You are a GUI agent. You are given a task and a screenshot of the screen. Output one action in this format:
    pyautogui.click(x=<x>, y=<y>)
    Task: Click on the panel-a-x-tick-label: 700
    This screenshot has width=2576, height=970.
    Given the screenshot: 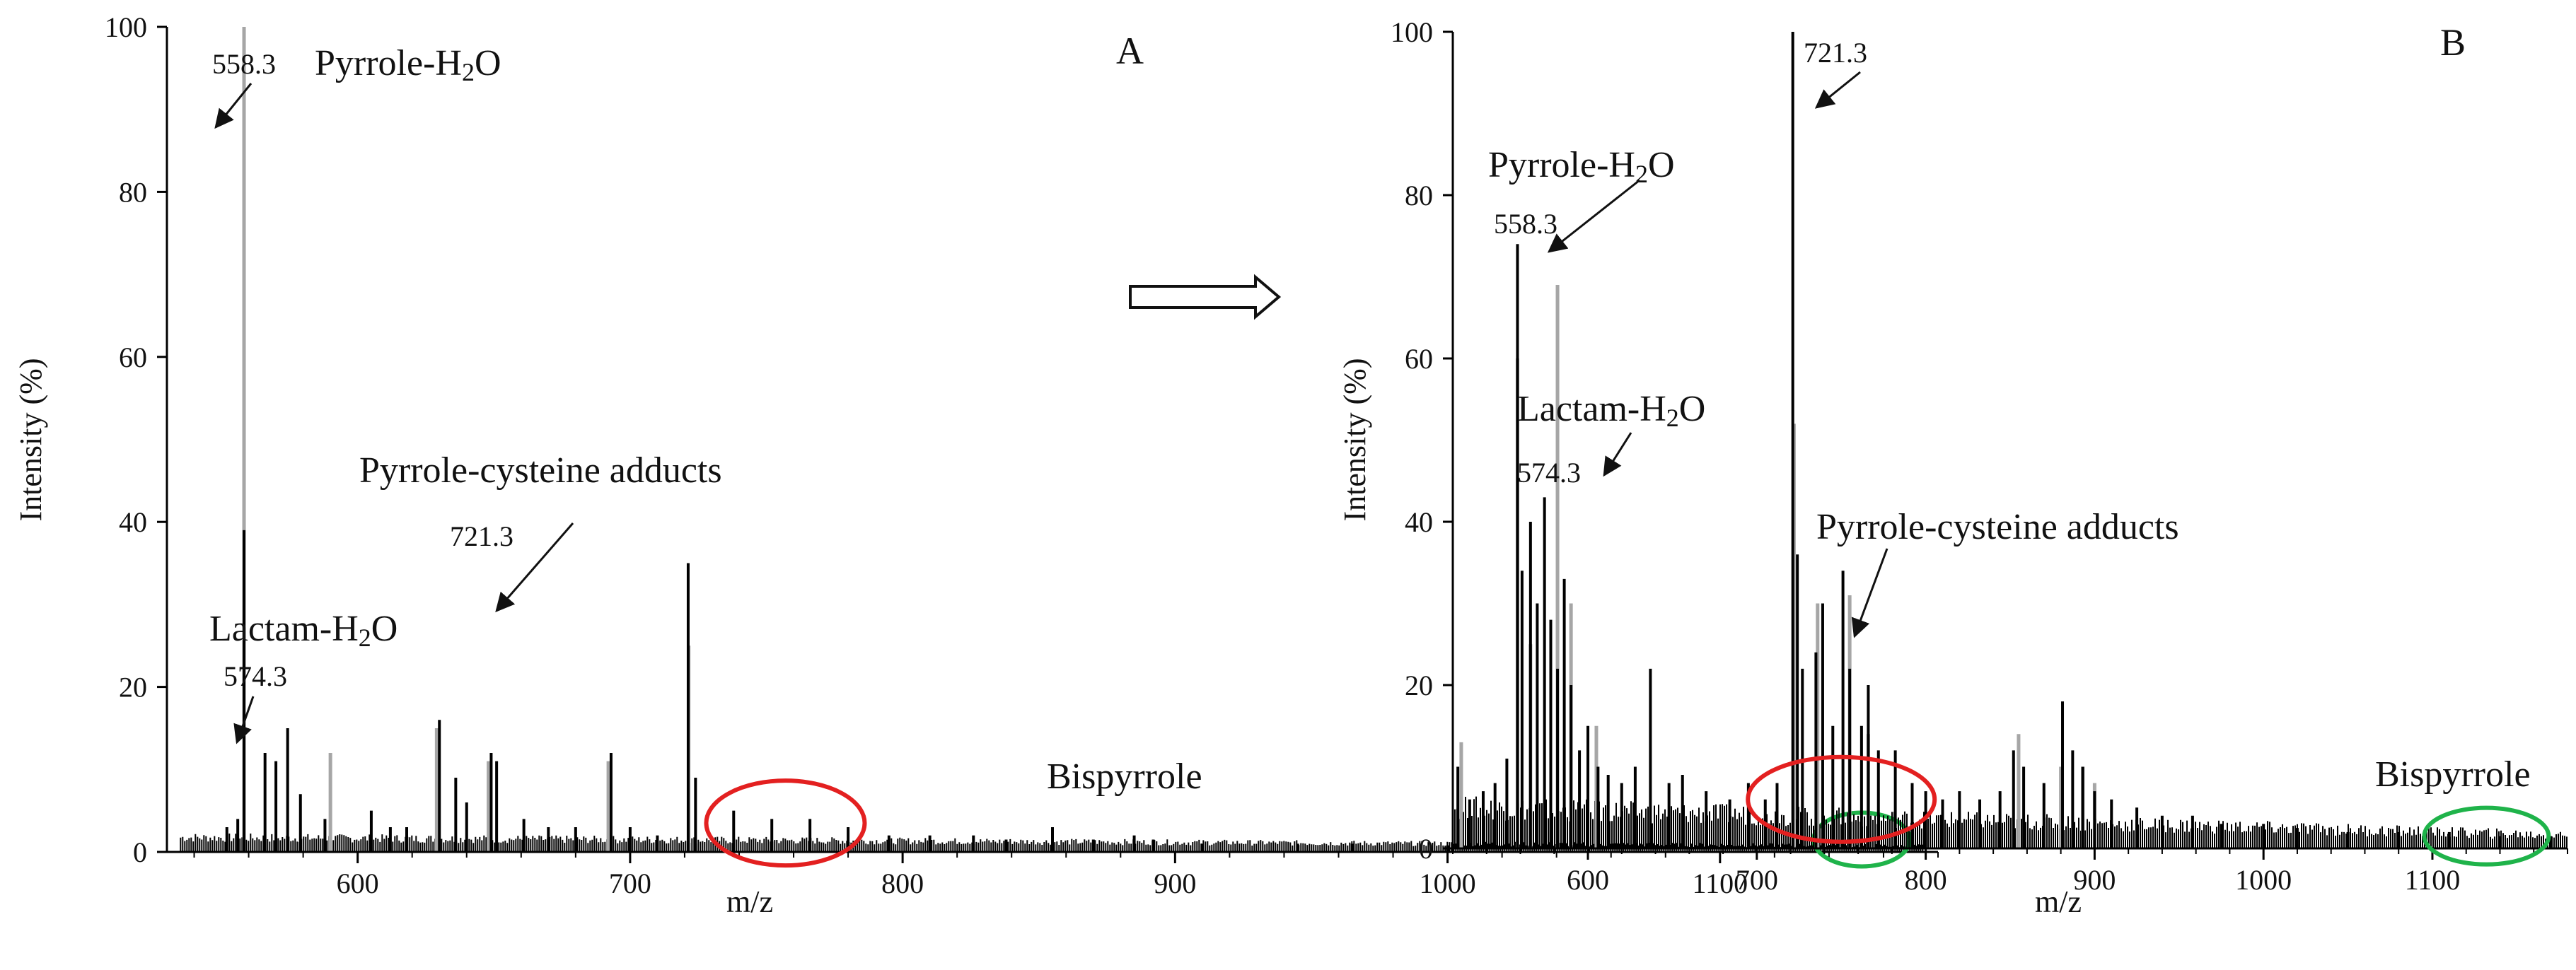 What is the action you would take?
    pyautogui.click(x=630, y=883)
    